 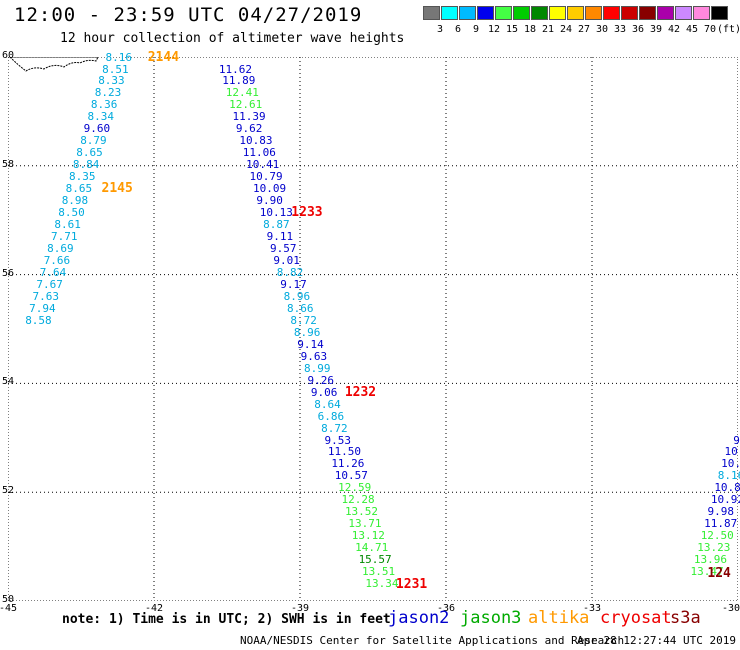 I want to click on wave-height-value: 13.71, so click(x=365, y=524).